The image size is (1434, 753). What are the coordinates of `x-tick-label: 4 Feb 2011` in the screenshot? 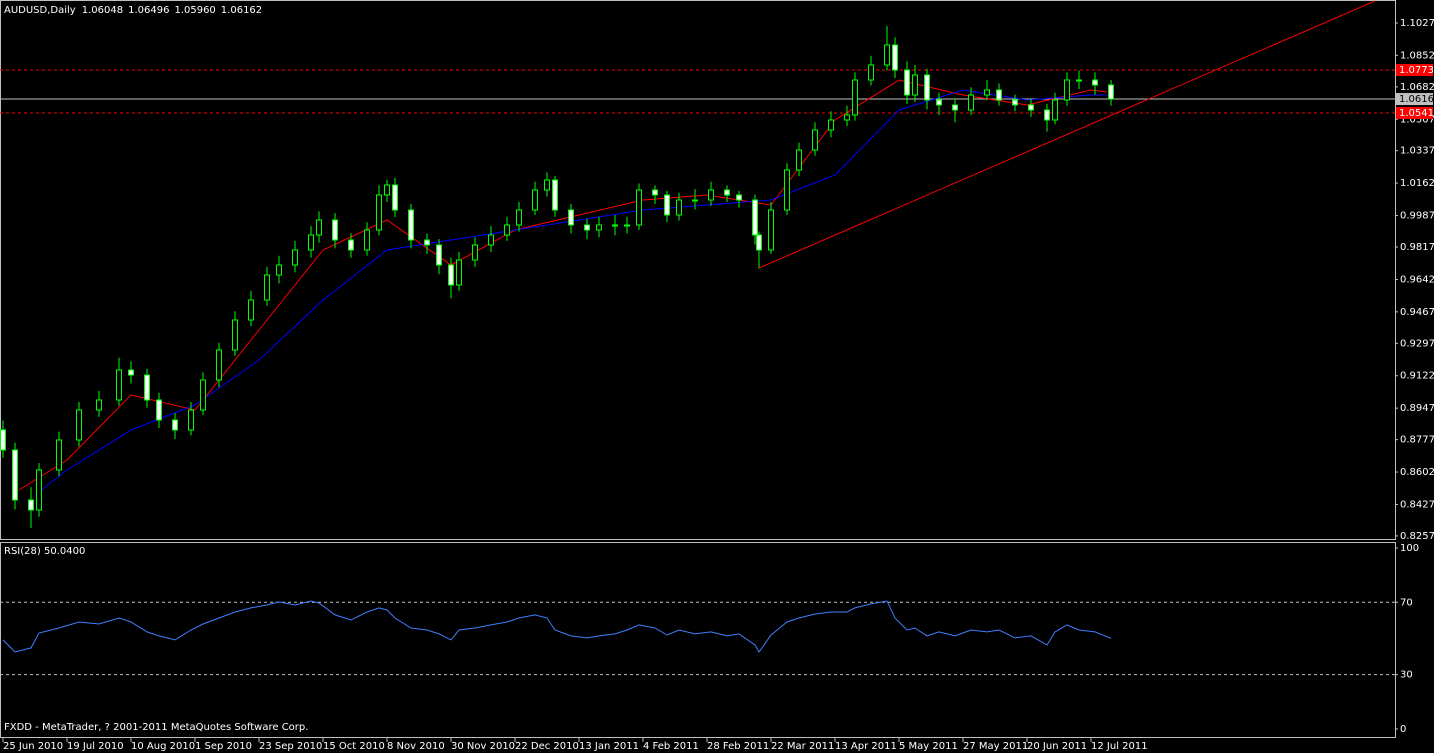 It's located at (671, 746).